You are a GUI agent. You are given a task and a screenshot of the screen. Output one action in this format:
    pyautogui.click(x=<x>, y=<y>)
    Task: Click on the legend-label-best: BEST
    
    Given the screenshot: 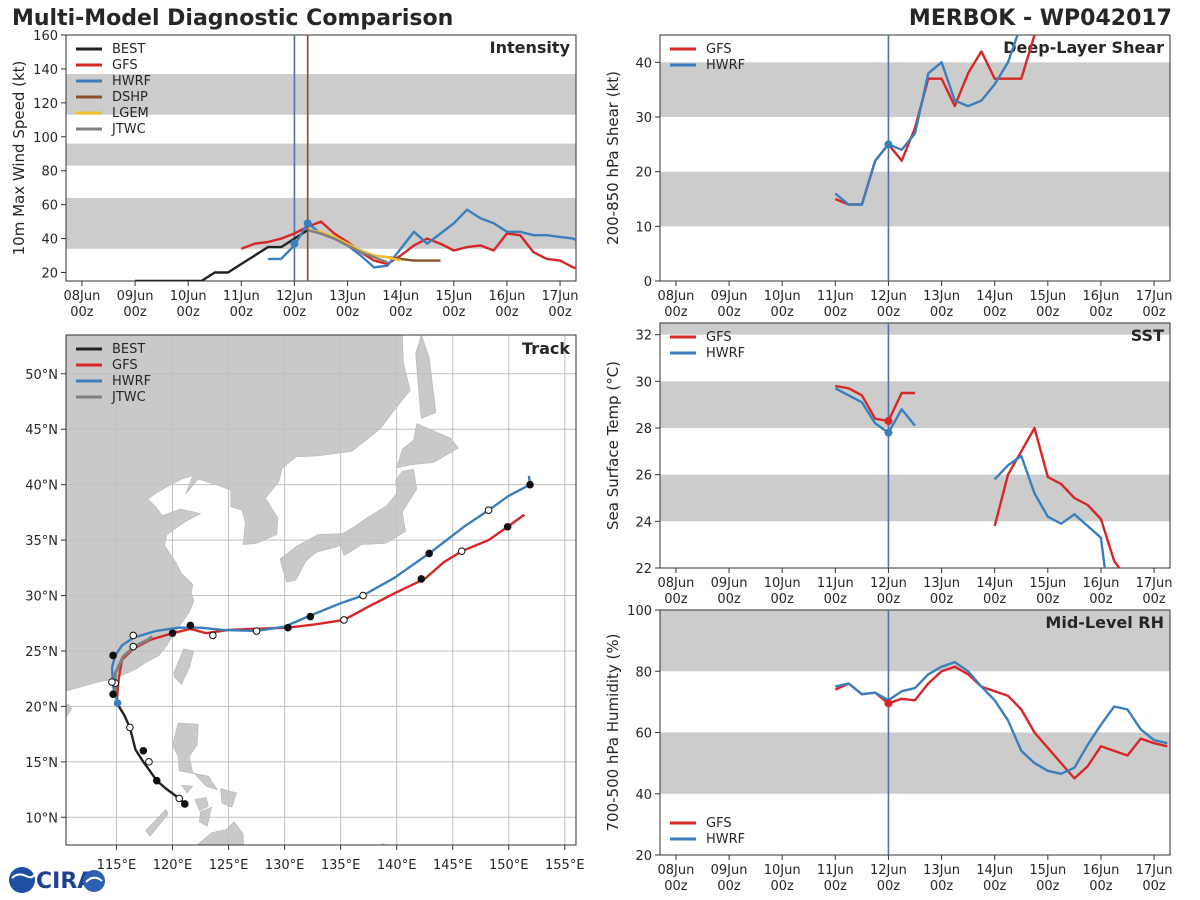 What is the action you would take?
    pyautogui.click(x=128, y=349)
    